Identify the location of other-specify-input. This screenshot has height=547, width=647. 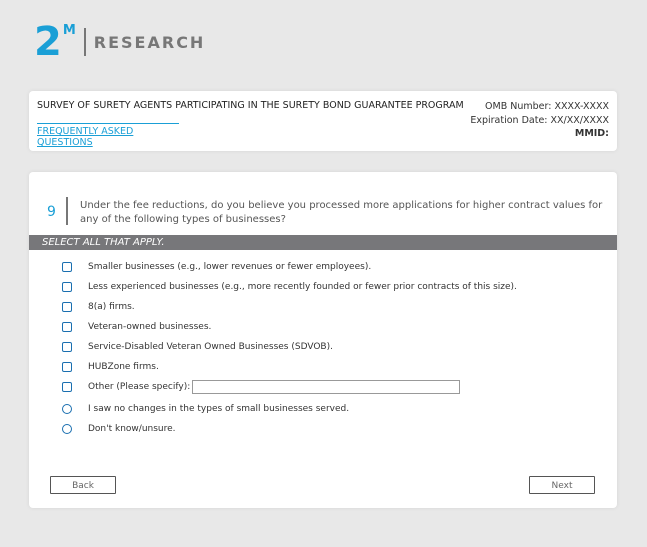
(326, 387).